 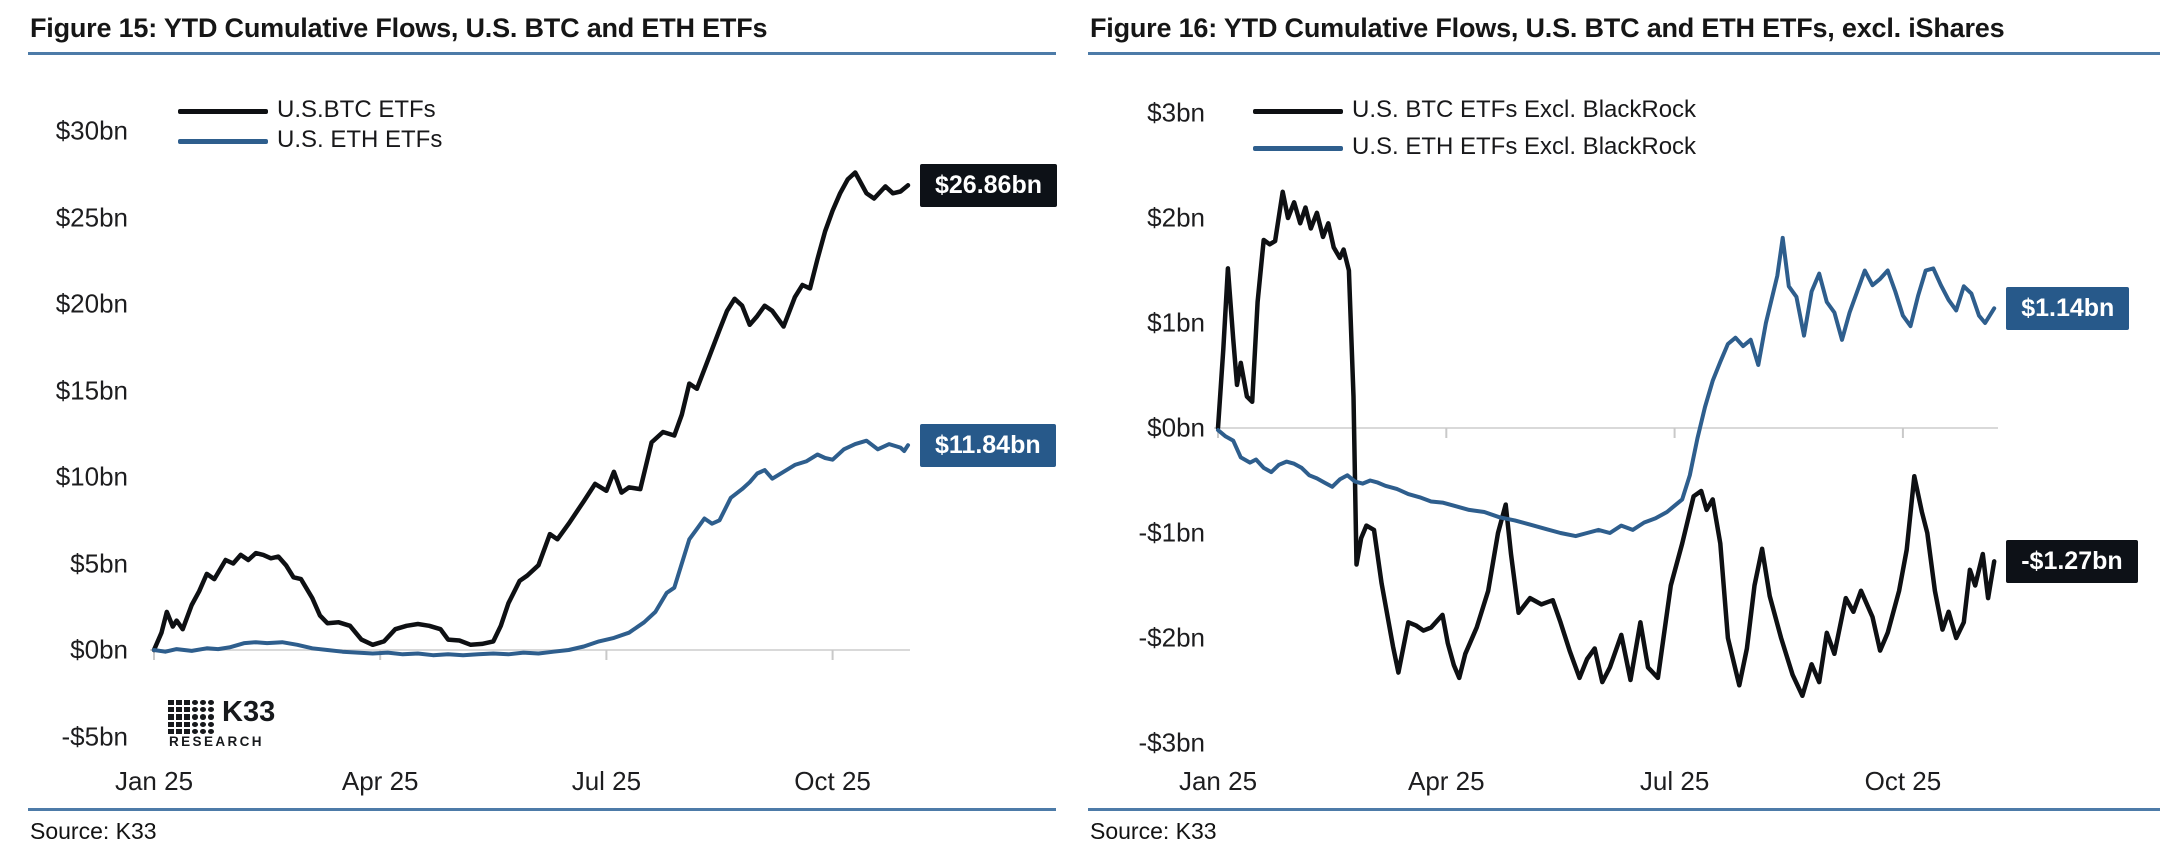 I want to click on figure16-eth-end-value-label: $1.14bn, so click(x=2068, y=308).